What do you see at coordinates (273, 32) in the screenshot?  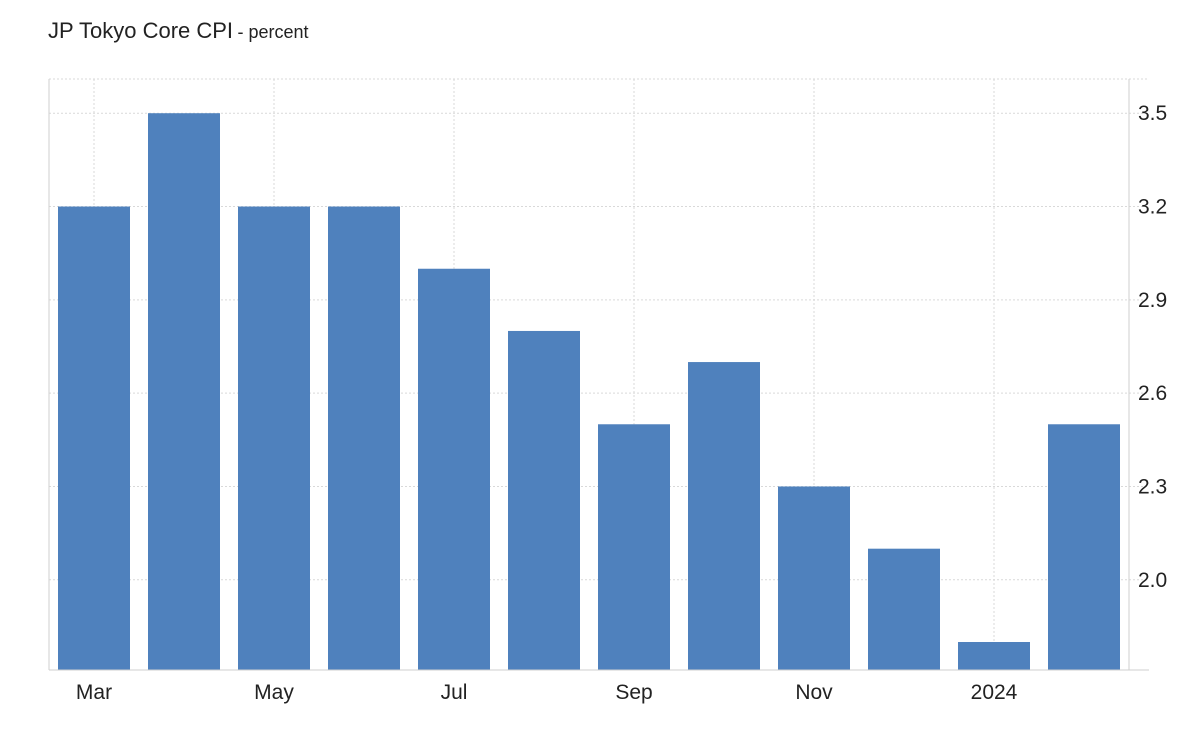 I see `chart-title-unit: - percent` at bounding box center [273, 32].